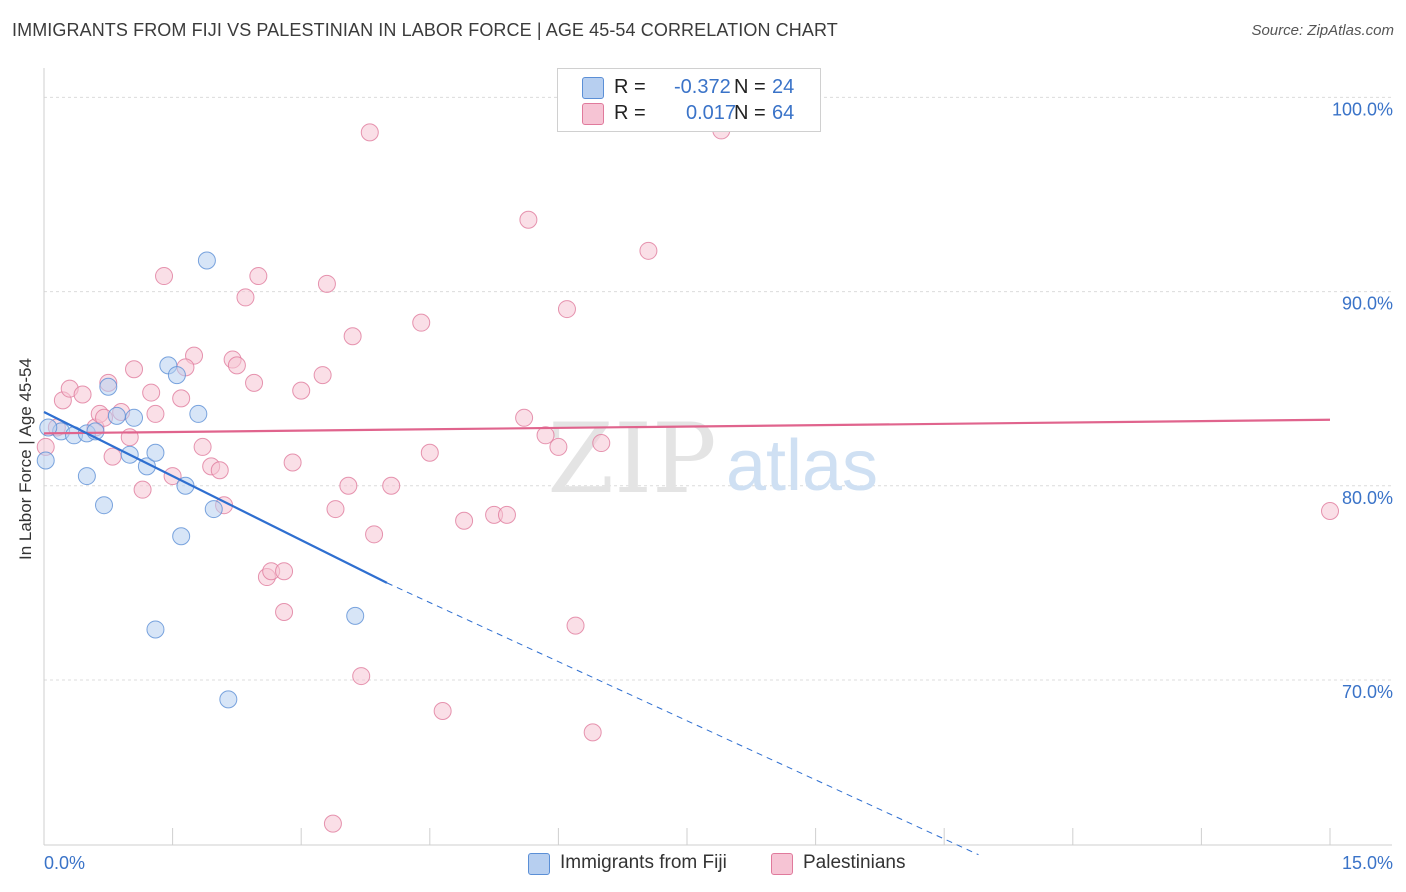  Describe the element at coordinates (1367, 692) in the screenshot. I see `y-tick-label: 70.0%` at that location.